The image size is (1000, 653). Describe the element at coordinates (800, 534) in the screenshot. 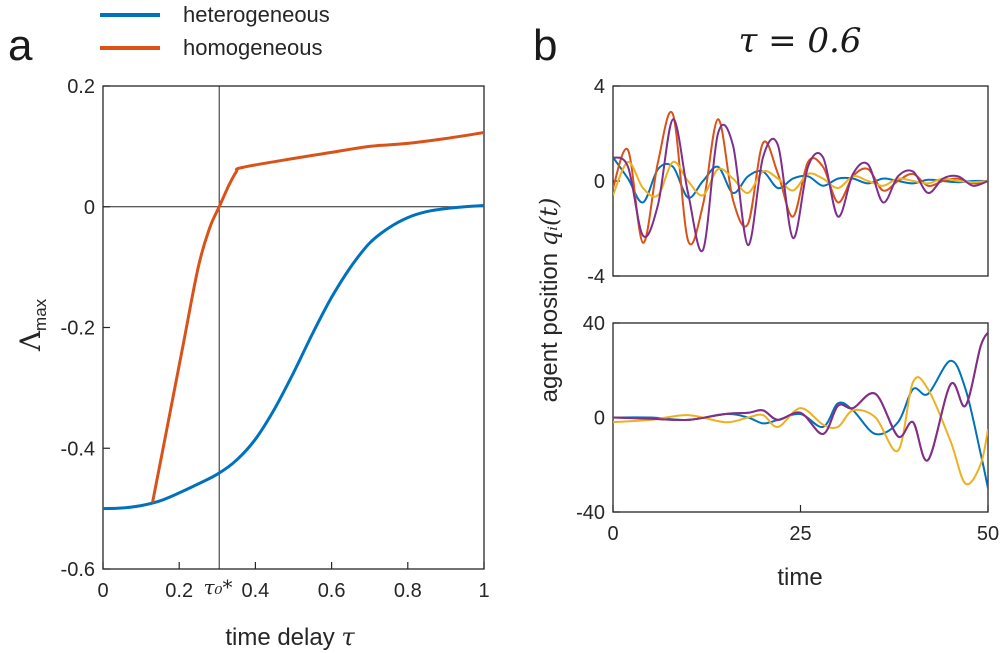

I see `x-tick-label: 25` at that location.